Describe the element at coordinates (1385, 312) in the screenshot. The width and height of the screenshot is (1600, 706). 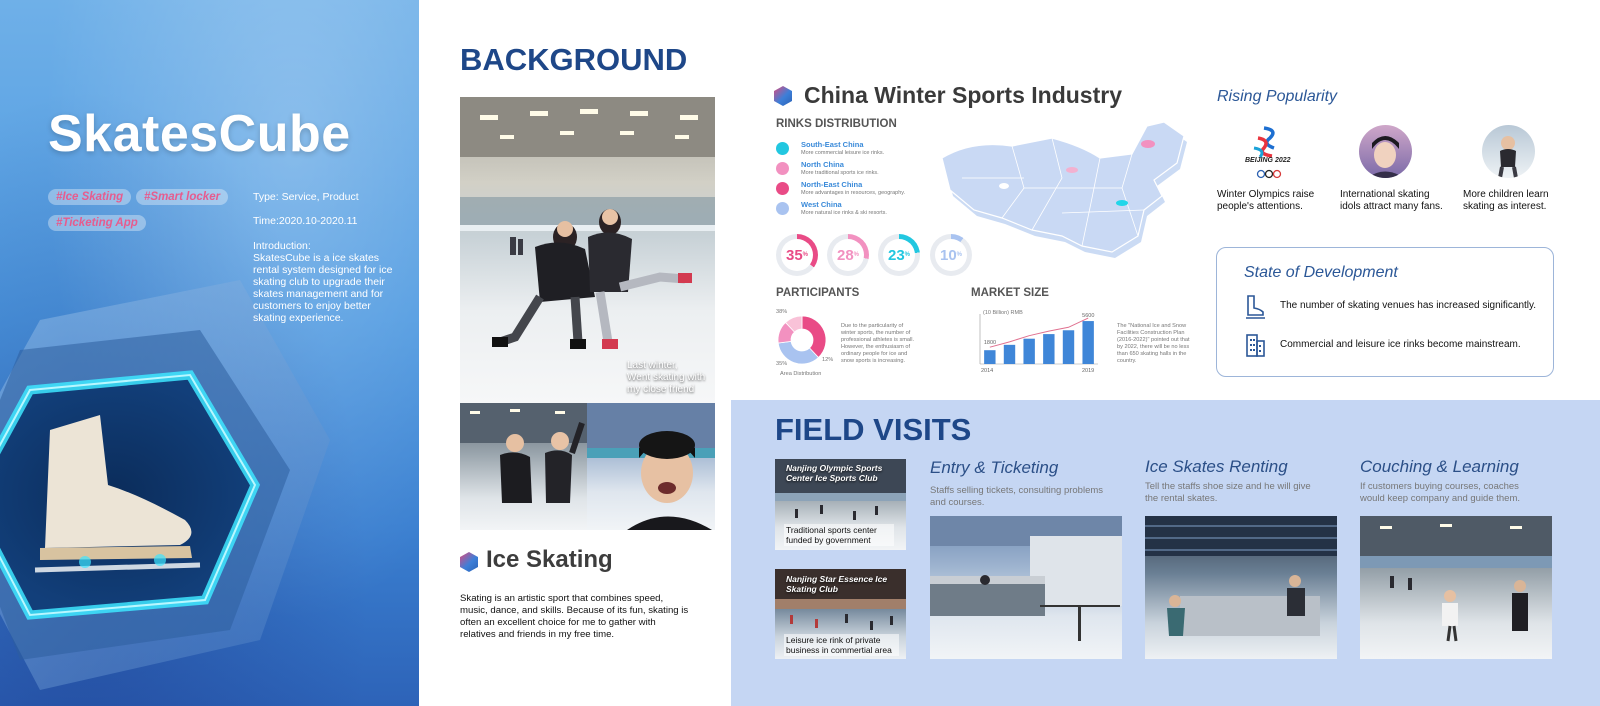
I see `state-of-development-card` at that location.